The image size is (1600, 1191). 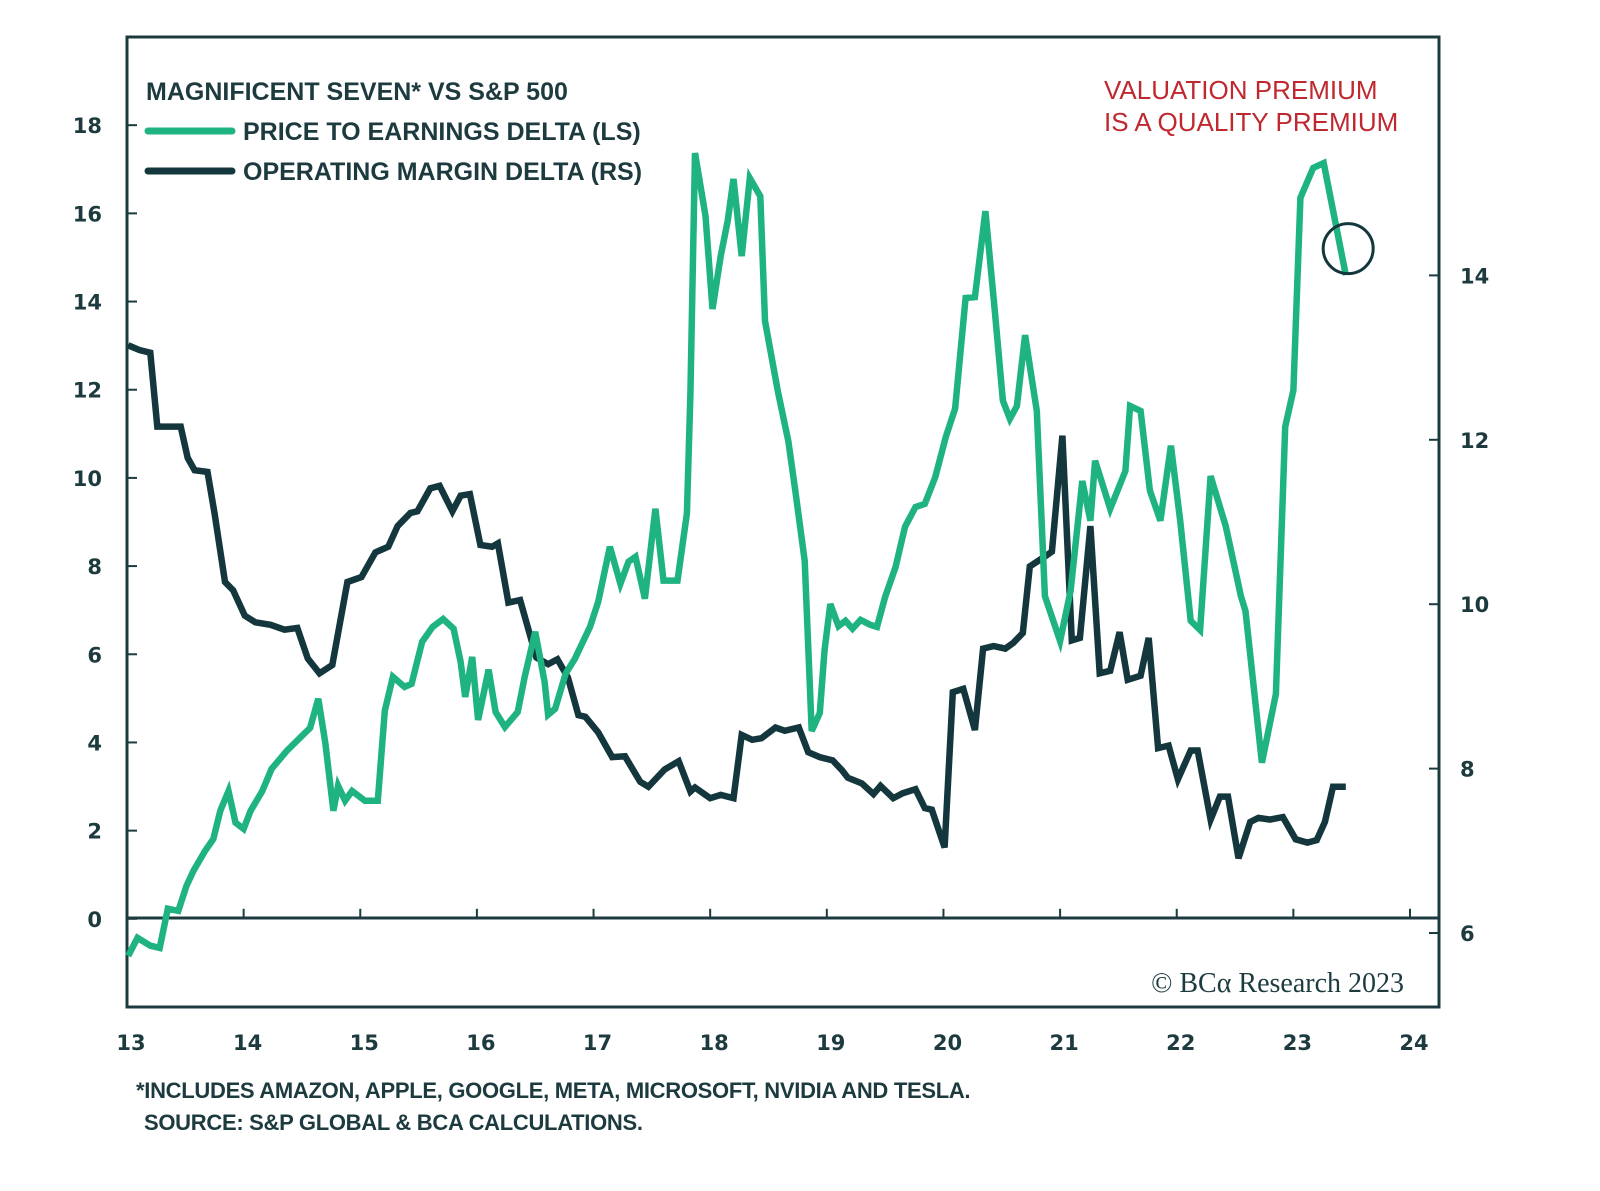 I want to click on x-axis: 13 14 15 16 17 18 19 20 21 22 23 24, so click(x=772, y=981).